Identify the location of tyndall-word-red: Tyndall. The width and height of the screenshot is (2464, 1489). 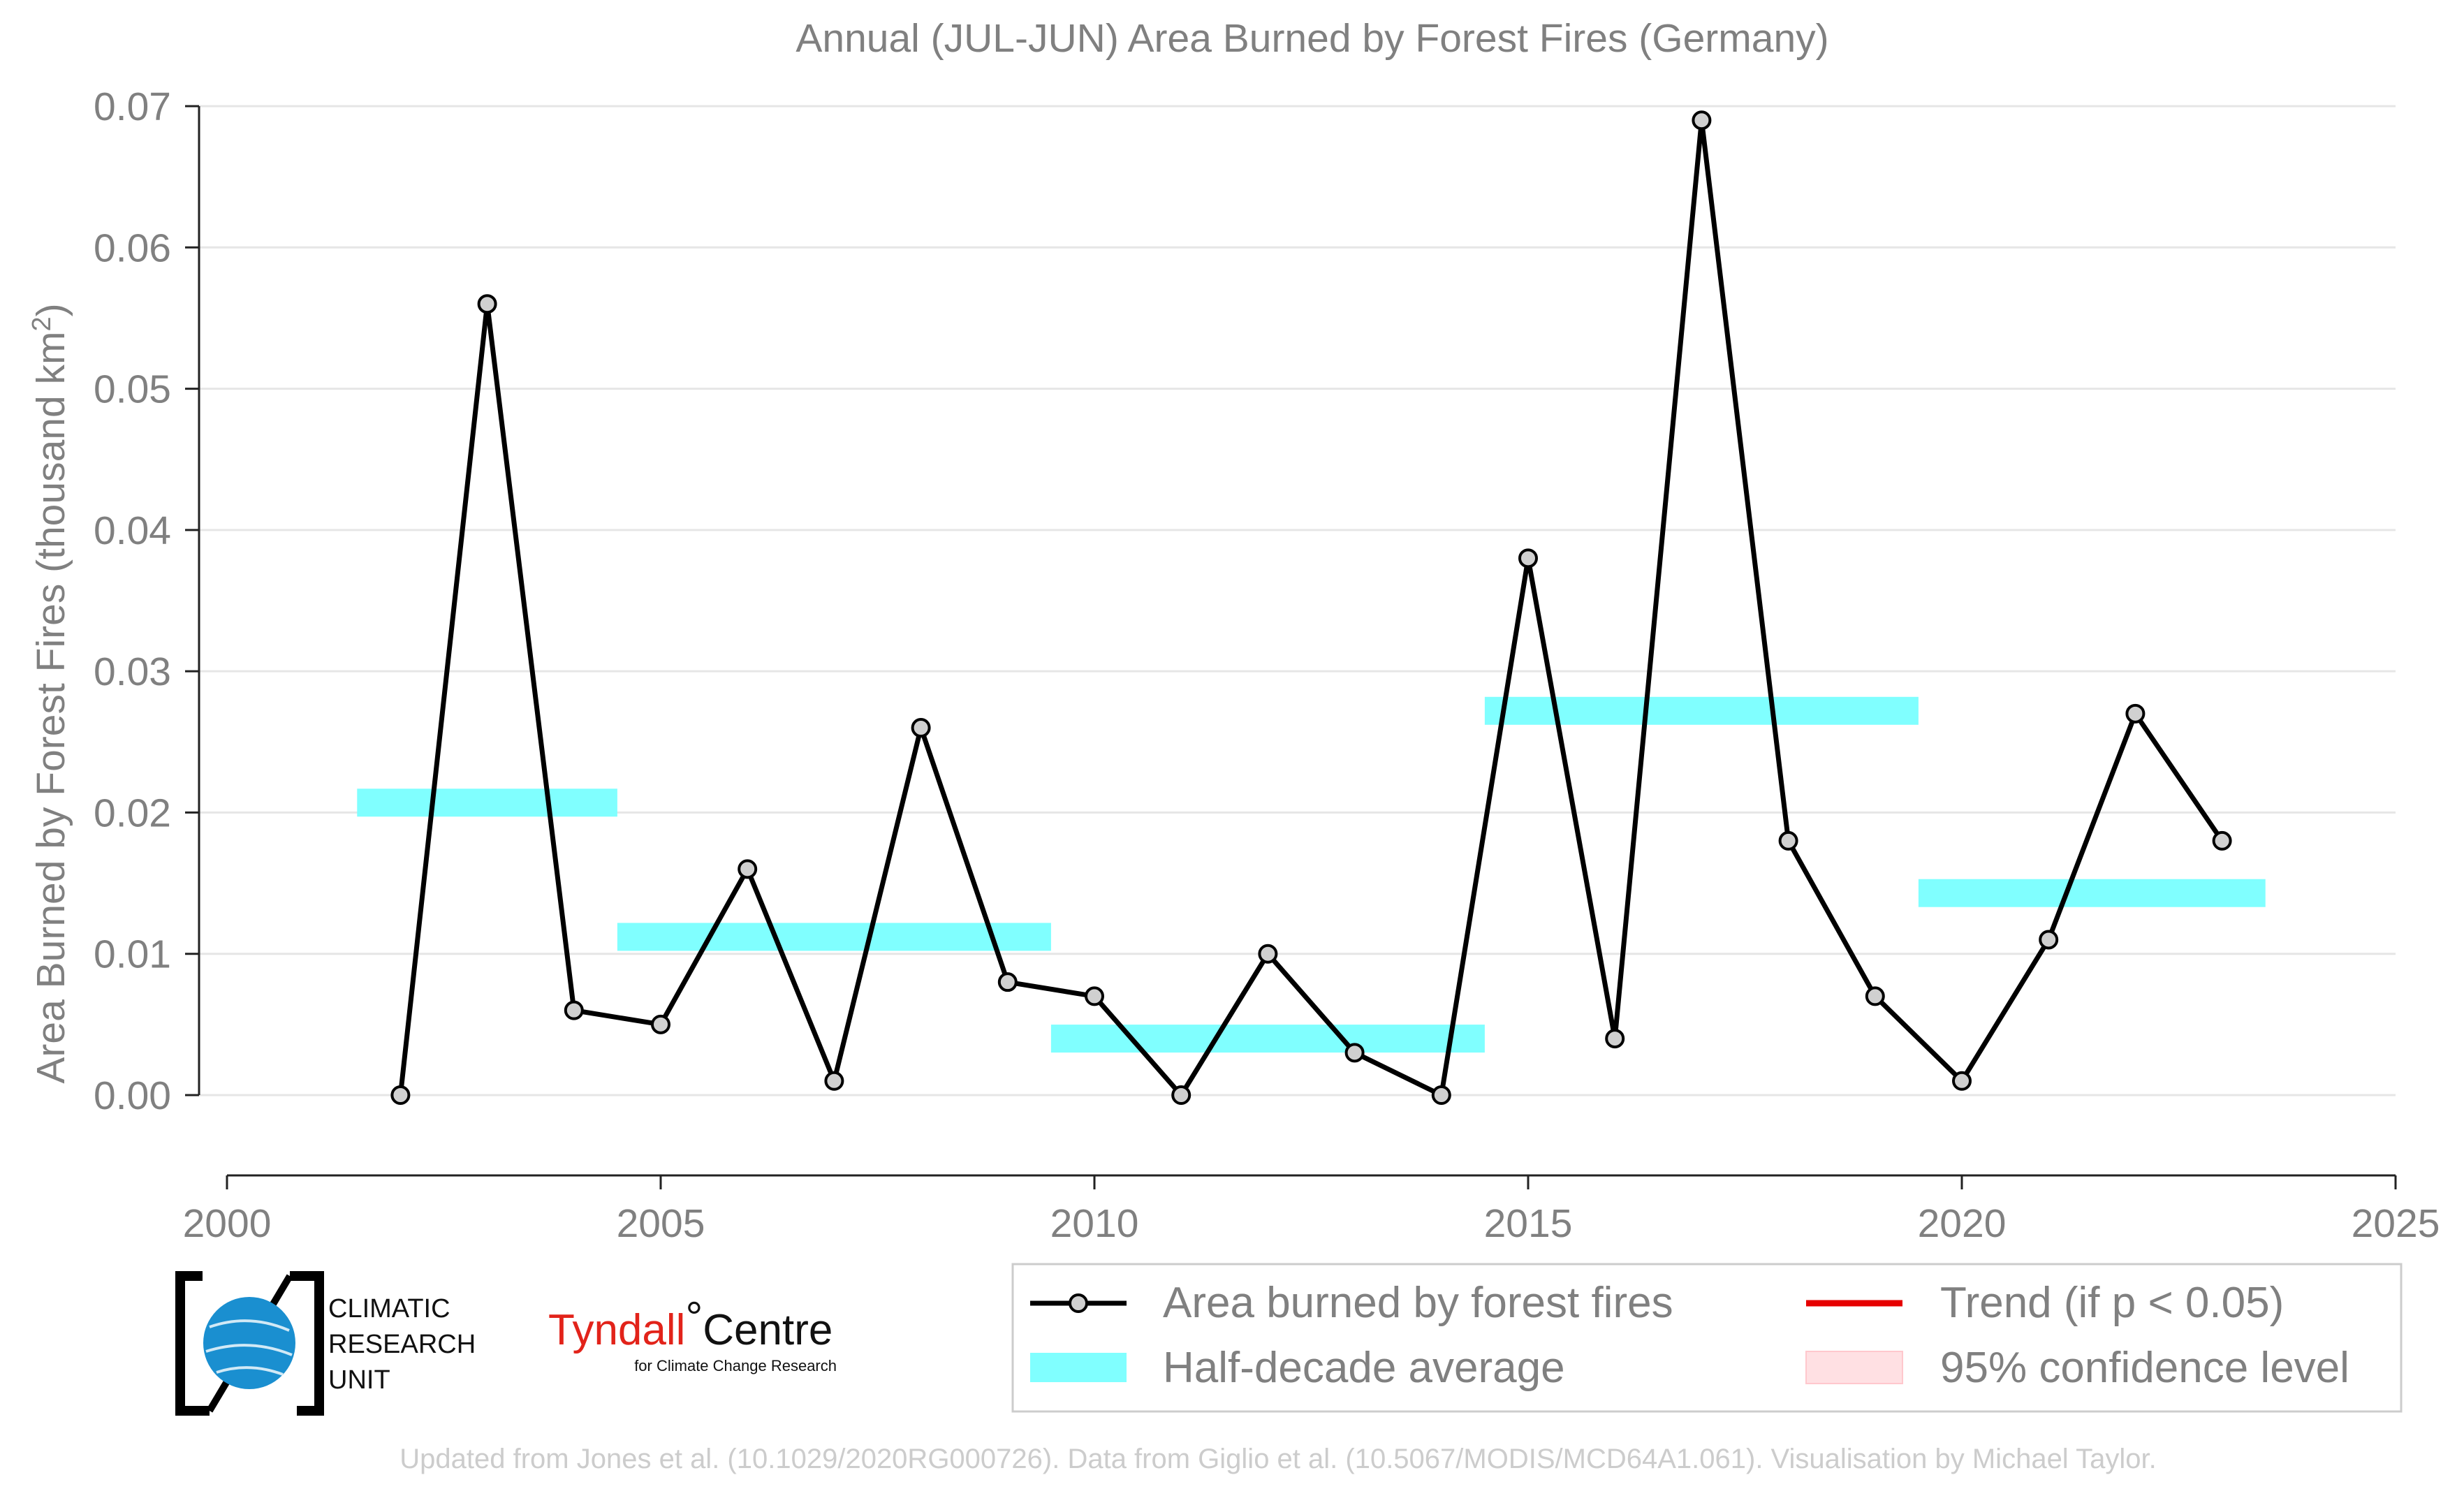
(616, 1330).